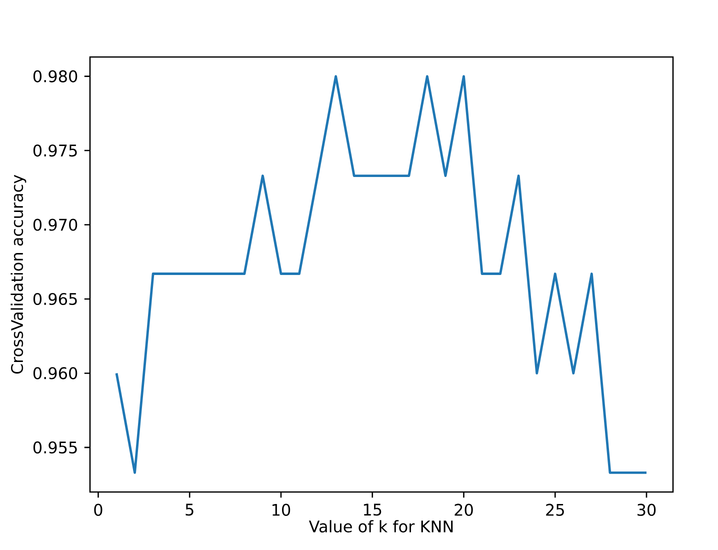 This screenshot has height=550, width=718. What do you see at coordinates (555, 510) in the screenshot?
I see `x-tick-label: 25` at bounding box center [555, 510].